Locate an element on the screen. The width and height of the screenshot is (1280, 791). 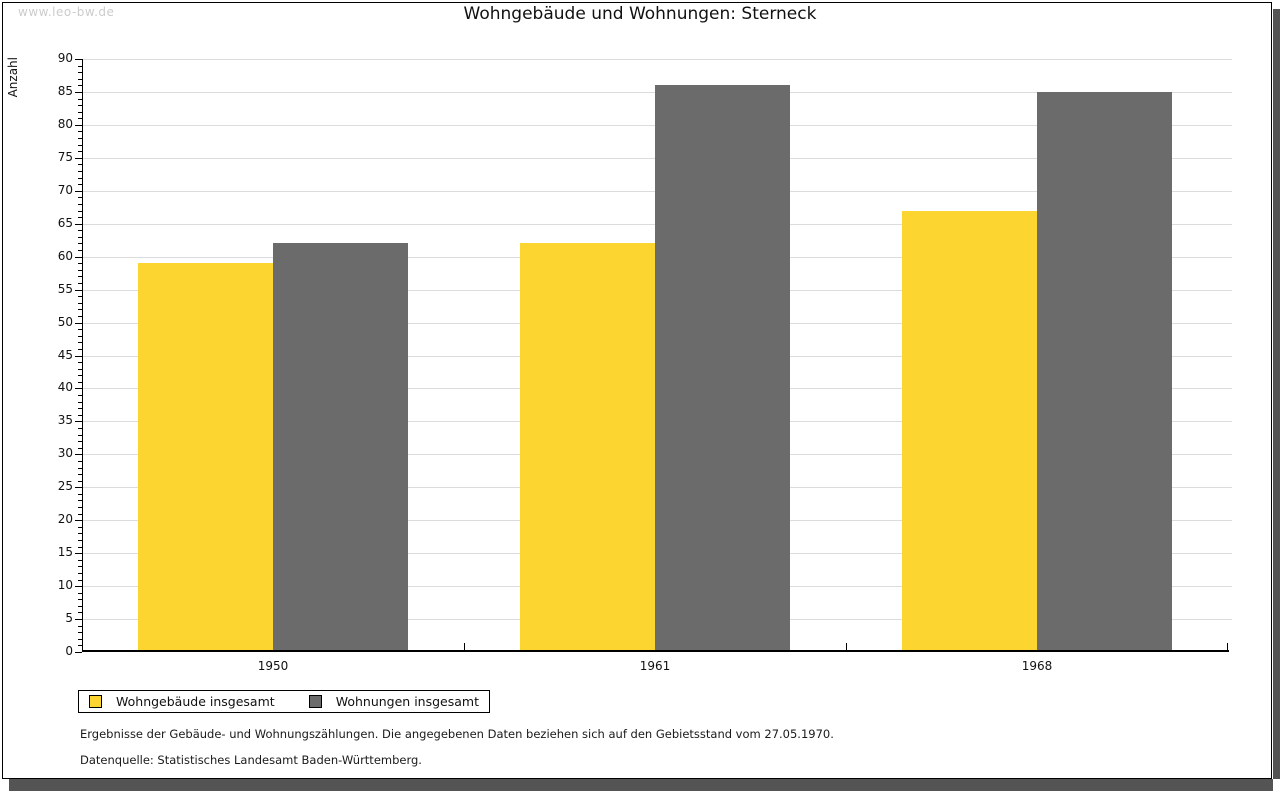
bar-wohngebäude-1950 is located at coordinates (205, 457).